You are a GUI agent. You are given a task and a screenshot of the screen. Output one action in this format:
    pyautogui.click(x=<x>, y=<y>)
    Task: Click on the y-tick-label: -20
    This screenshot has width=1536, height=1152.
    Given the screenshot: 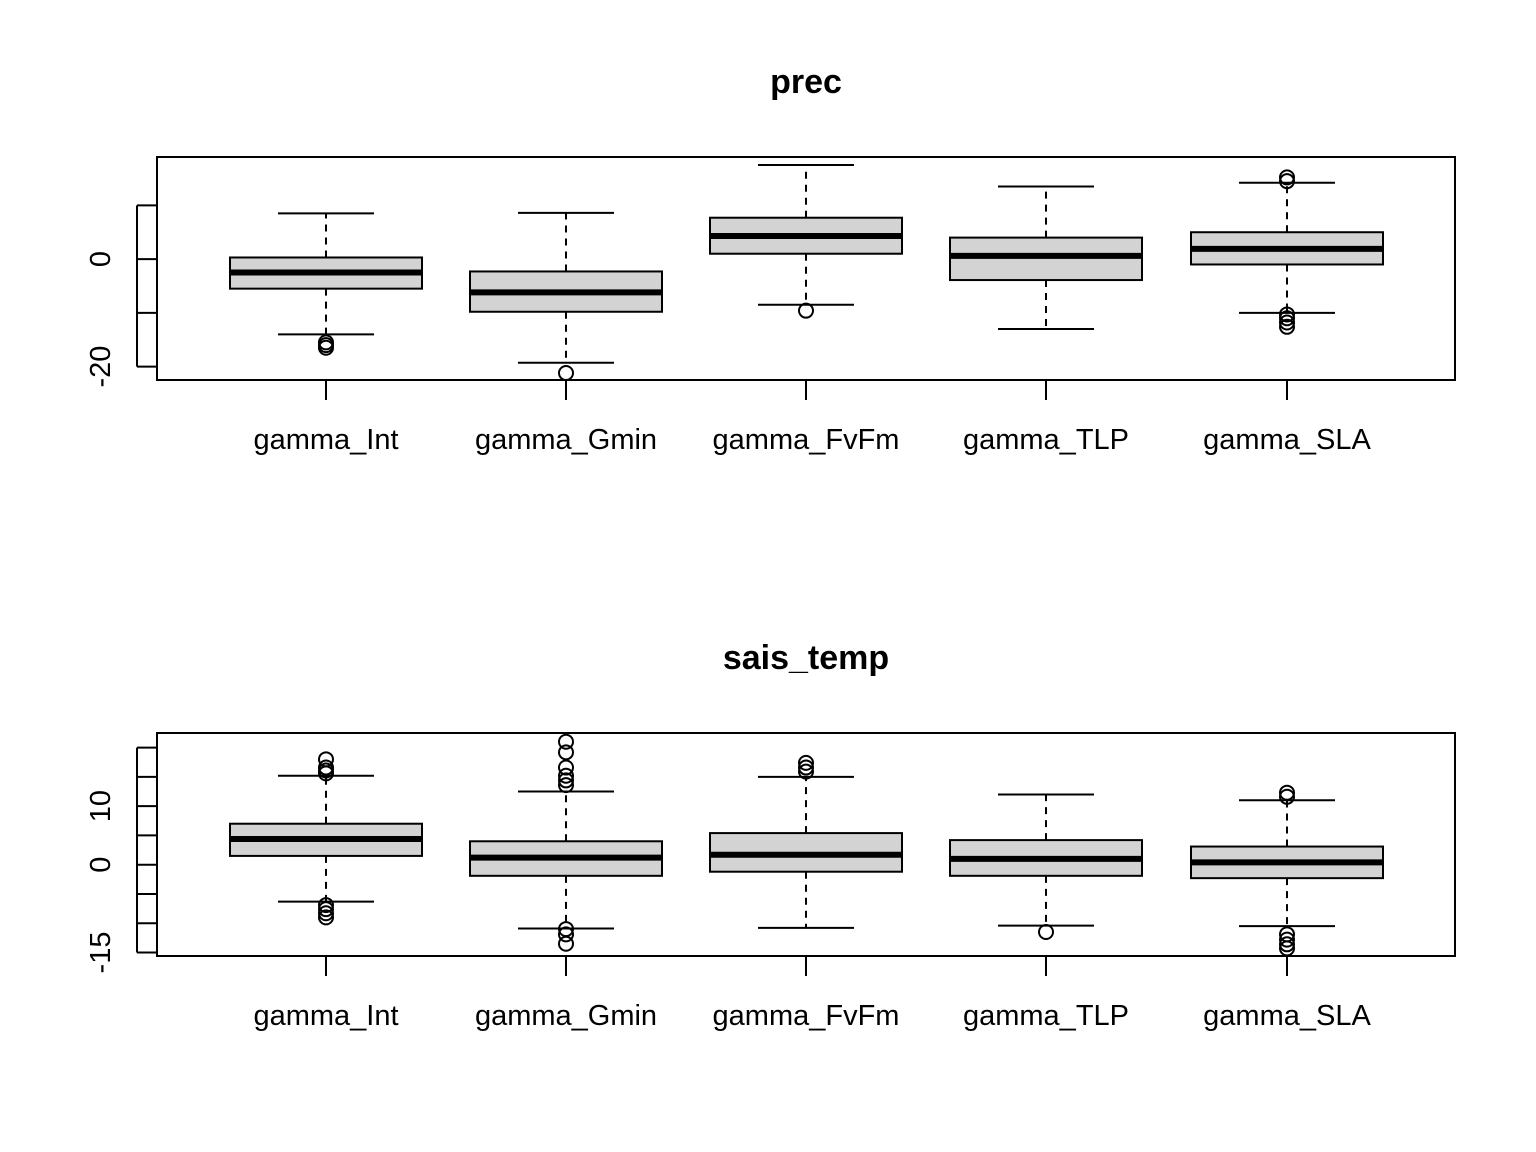 What is the action you would take?
    pyautogui.click(x=101, y=367)
    